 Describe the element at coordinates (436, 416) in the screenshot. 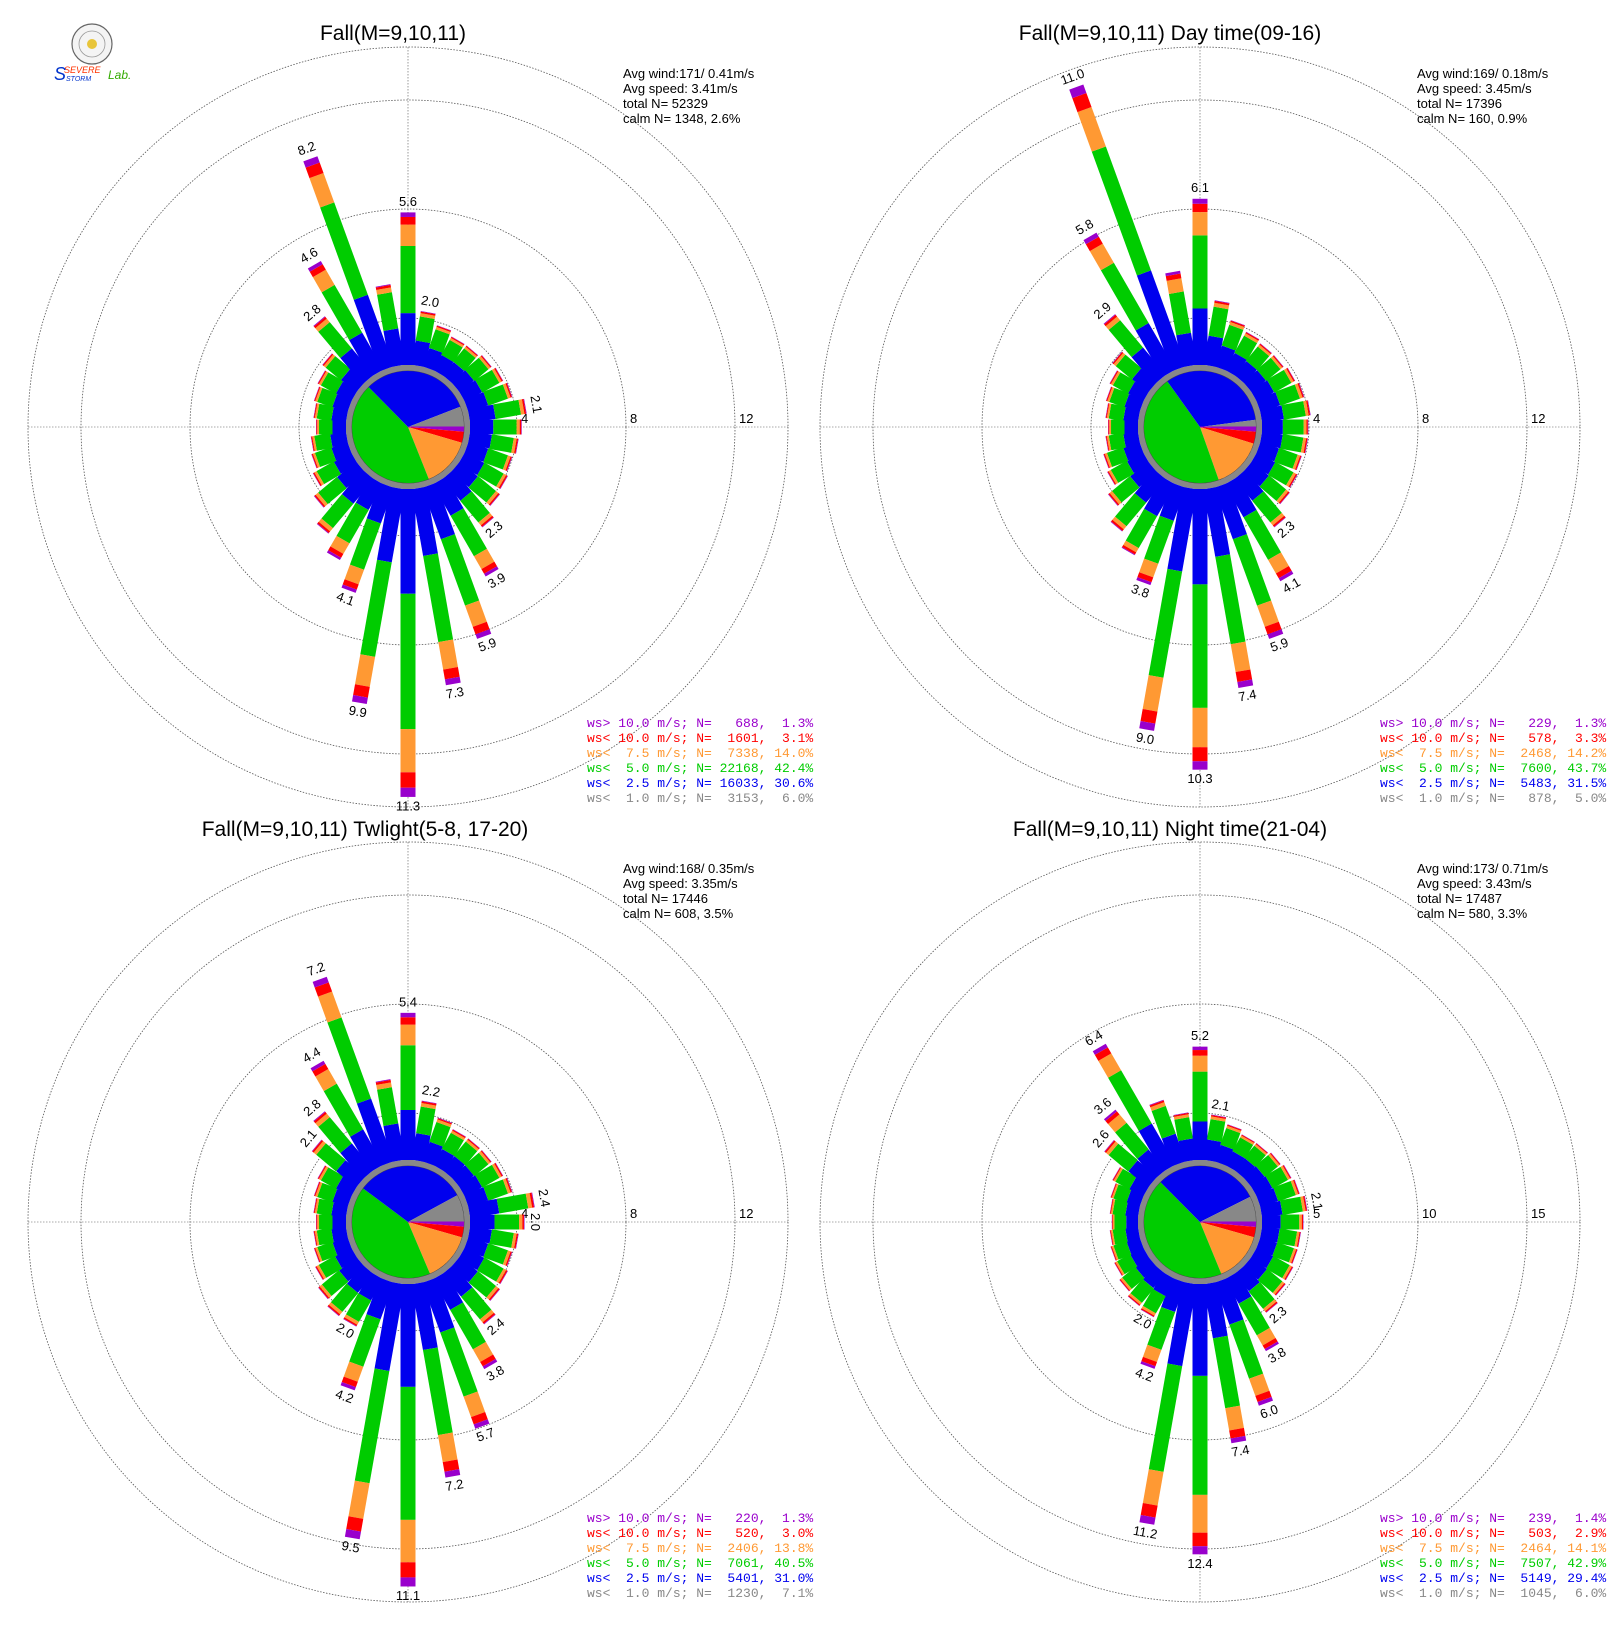

I see `pie-slice-calm` at that location.